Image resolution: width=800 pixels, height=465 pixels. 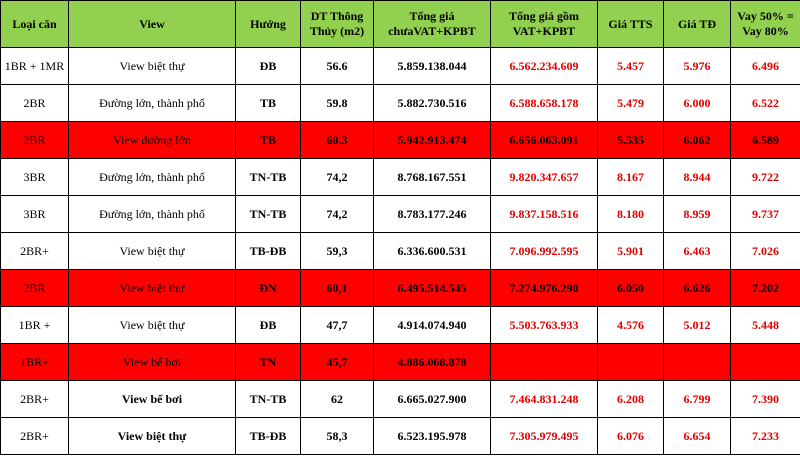 I want to click on table-cell: 5.535, so click(x=630, y=140).